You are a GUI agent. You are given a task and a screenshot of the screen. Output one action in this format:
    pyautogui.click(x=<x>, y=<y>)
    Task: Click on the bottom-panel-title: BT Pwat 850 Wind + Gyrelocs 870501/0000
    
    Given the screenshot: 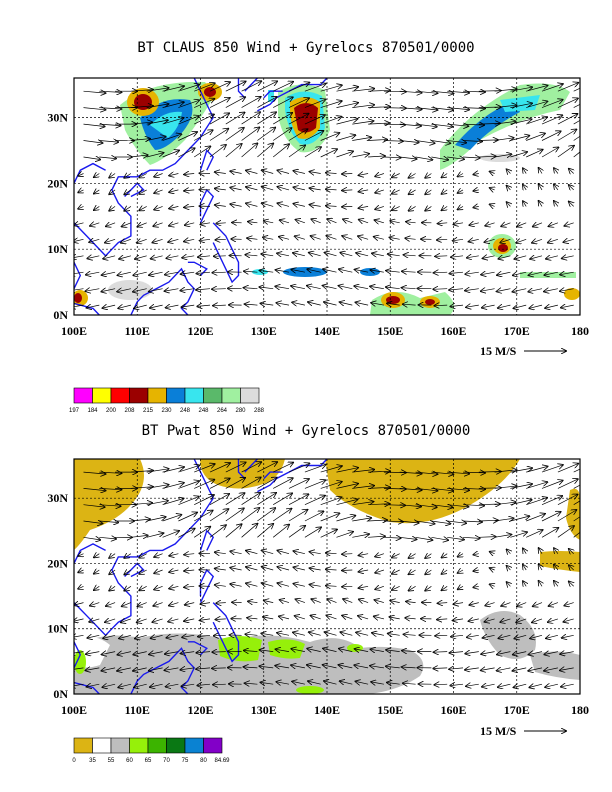 What is the action you would take?
    pyautogui.click(x=306, y=431)
    